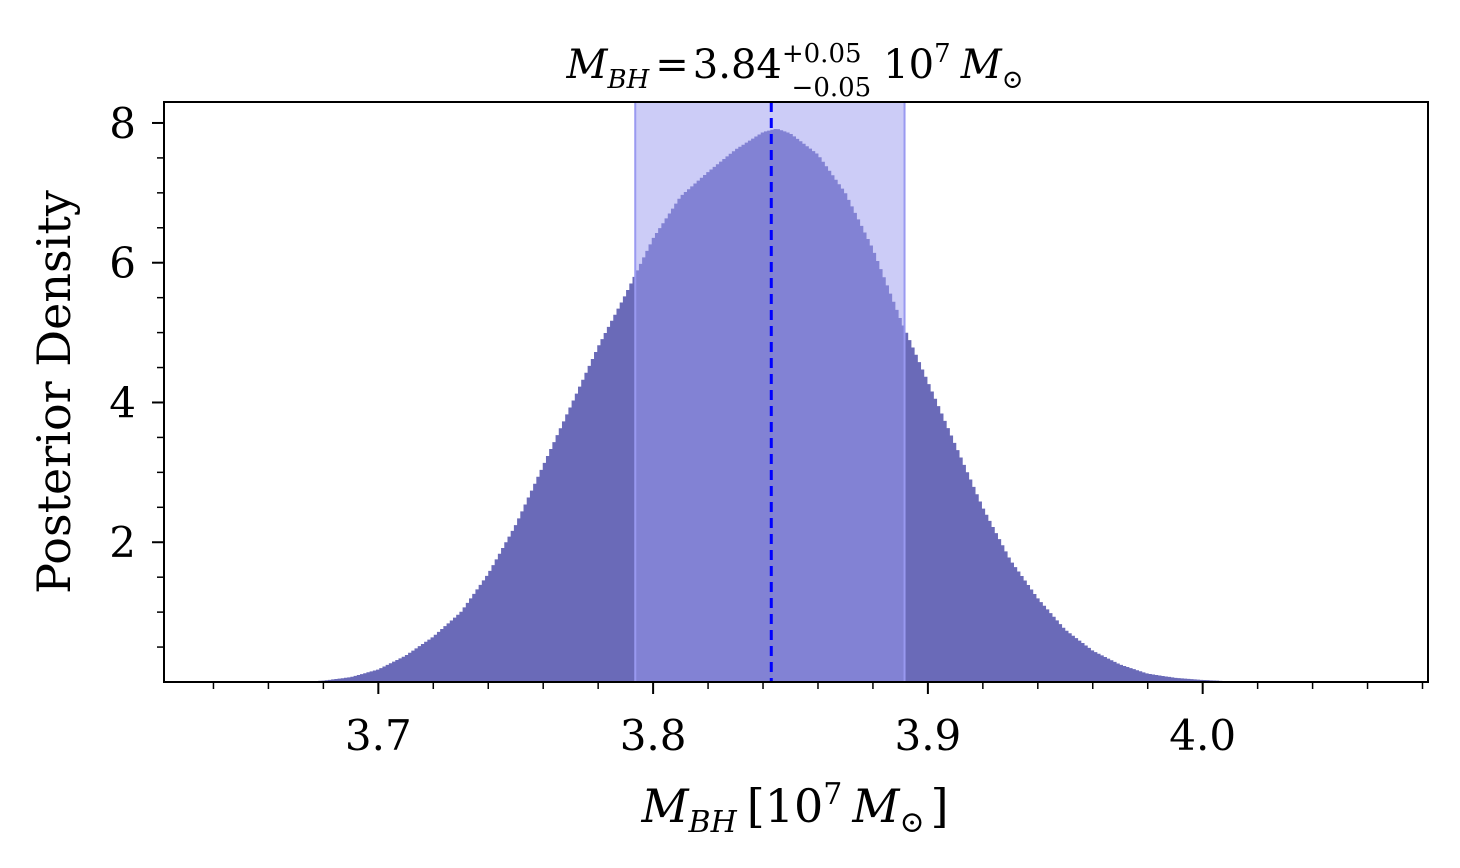 Image resolution: width=1460 pixels, height=868 pixels. Describe the element at coordinates (587, 65) in the screenshot. I see `title-symbol: M` at that location.